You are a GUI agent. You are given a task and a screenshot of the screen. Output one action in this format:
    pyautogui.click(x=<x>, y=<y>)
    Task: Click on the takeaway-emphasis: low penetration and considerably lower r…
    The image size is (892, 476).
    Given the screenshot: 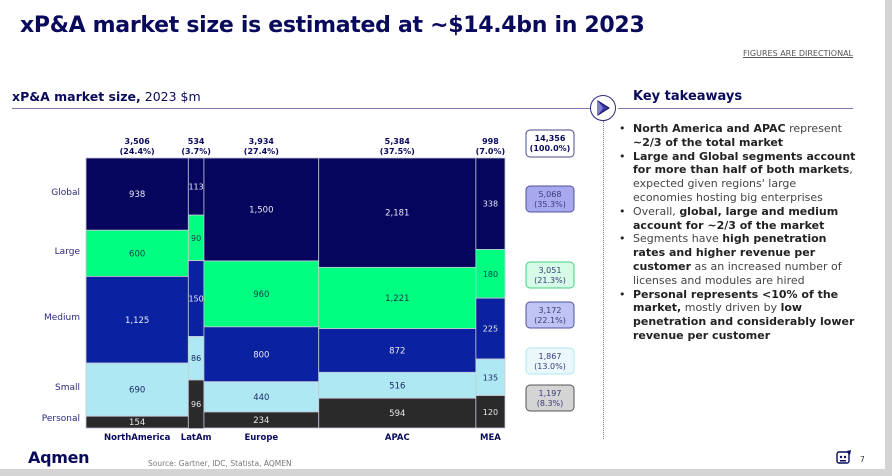 What is the action you would take?
    pyautogui.click(x=744, y=321)
    